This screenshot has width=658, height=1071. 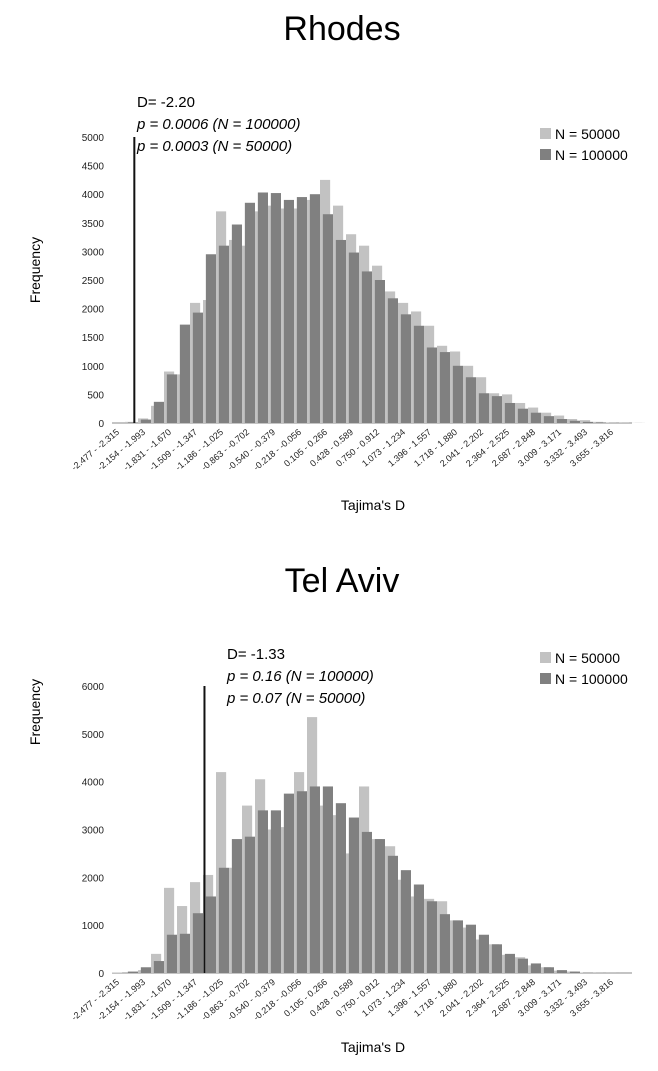 I want to click on y-tick-label: 3000, so click(x=93, y=252).